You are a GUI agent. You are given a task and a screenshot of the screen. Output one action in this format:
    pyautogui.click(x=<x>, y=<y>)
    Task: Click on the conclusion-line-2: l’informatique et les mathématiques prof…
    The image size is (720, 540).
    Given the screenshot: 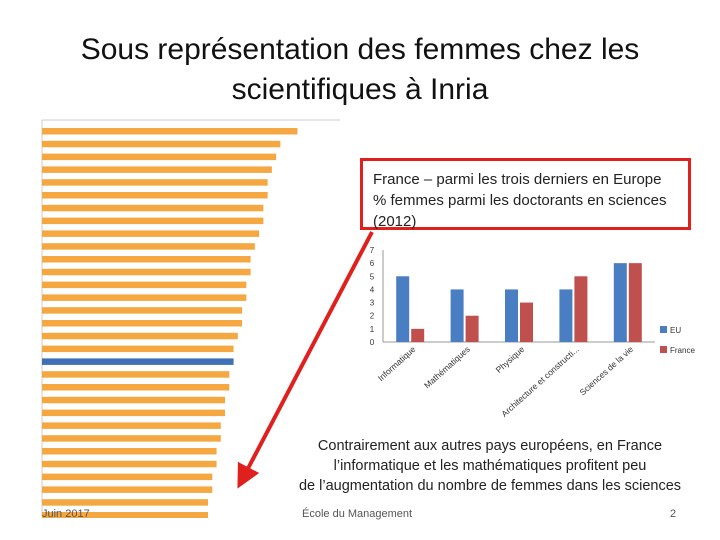 What is the action you would take?
    pyautogui.click(x=490, y=466)
    